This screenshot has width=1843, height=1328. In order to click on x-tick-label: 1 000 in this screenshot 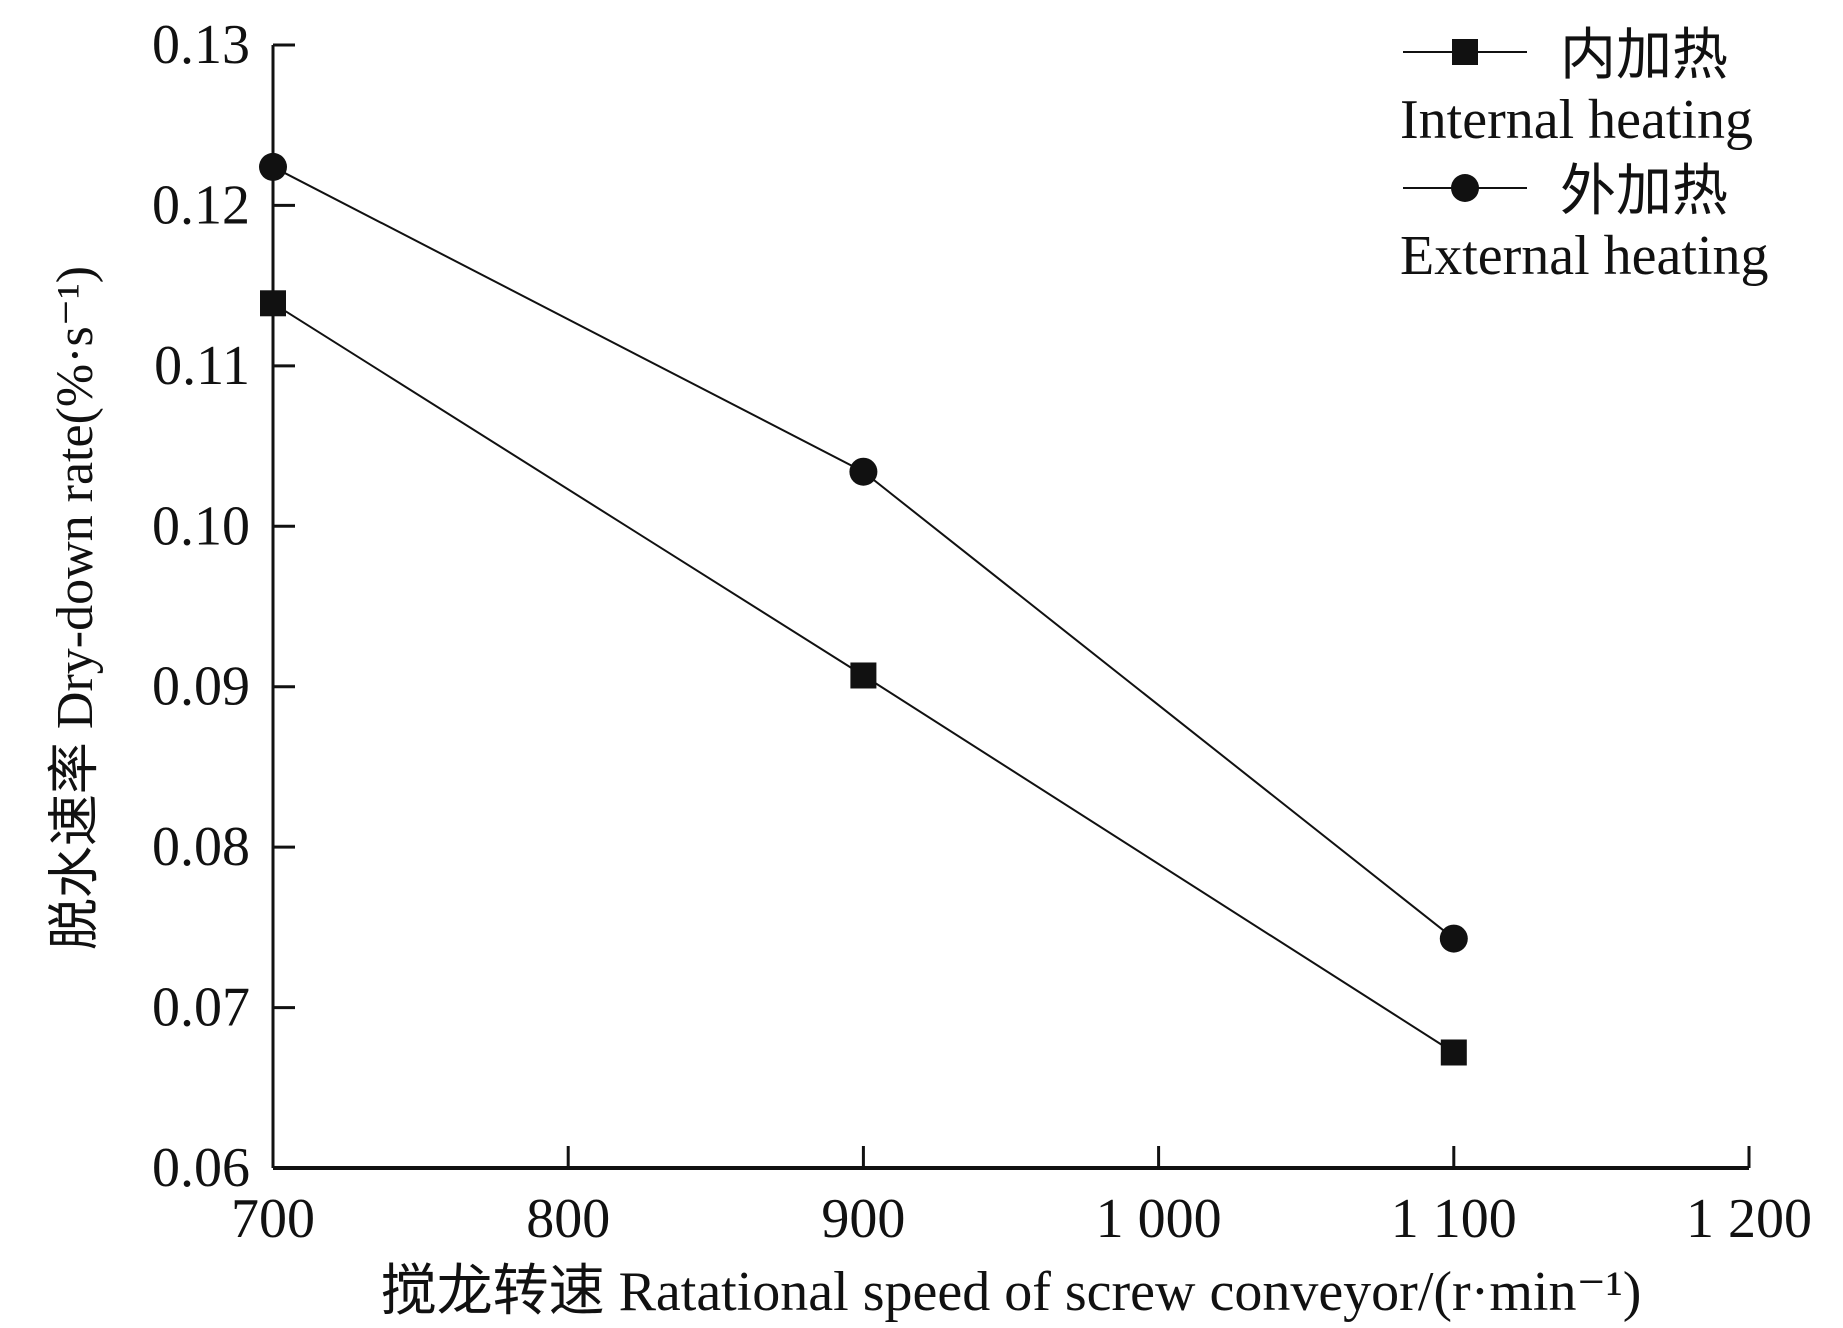, I will do `click(1159, 1219)`.